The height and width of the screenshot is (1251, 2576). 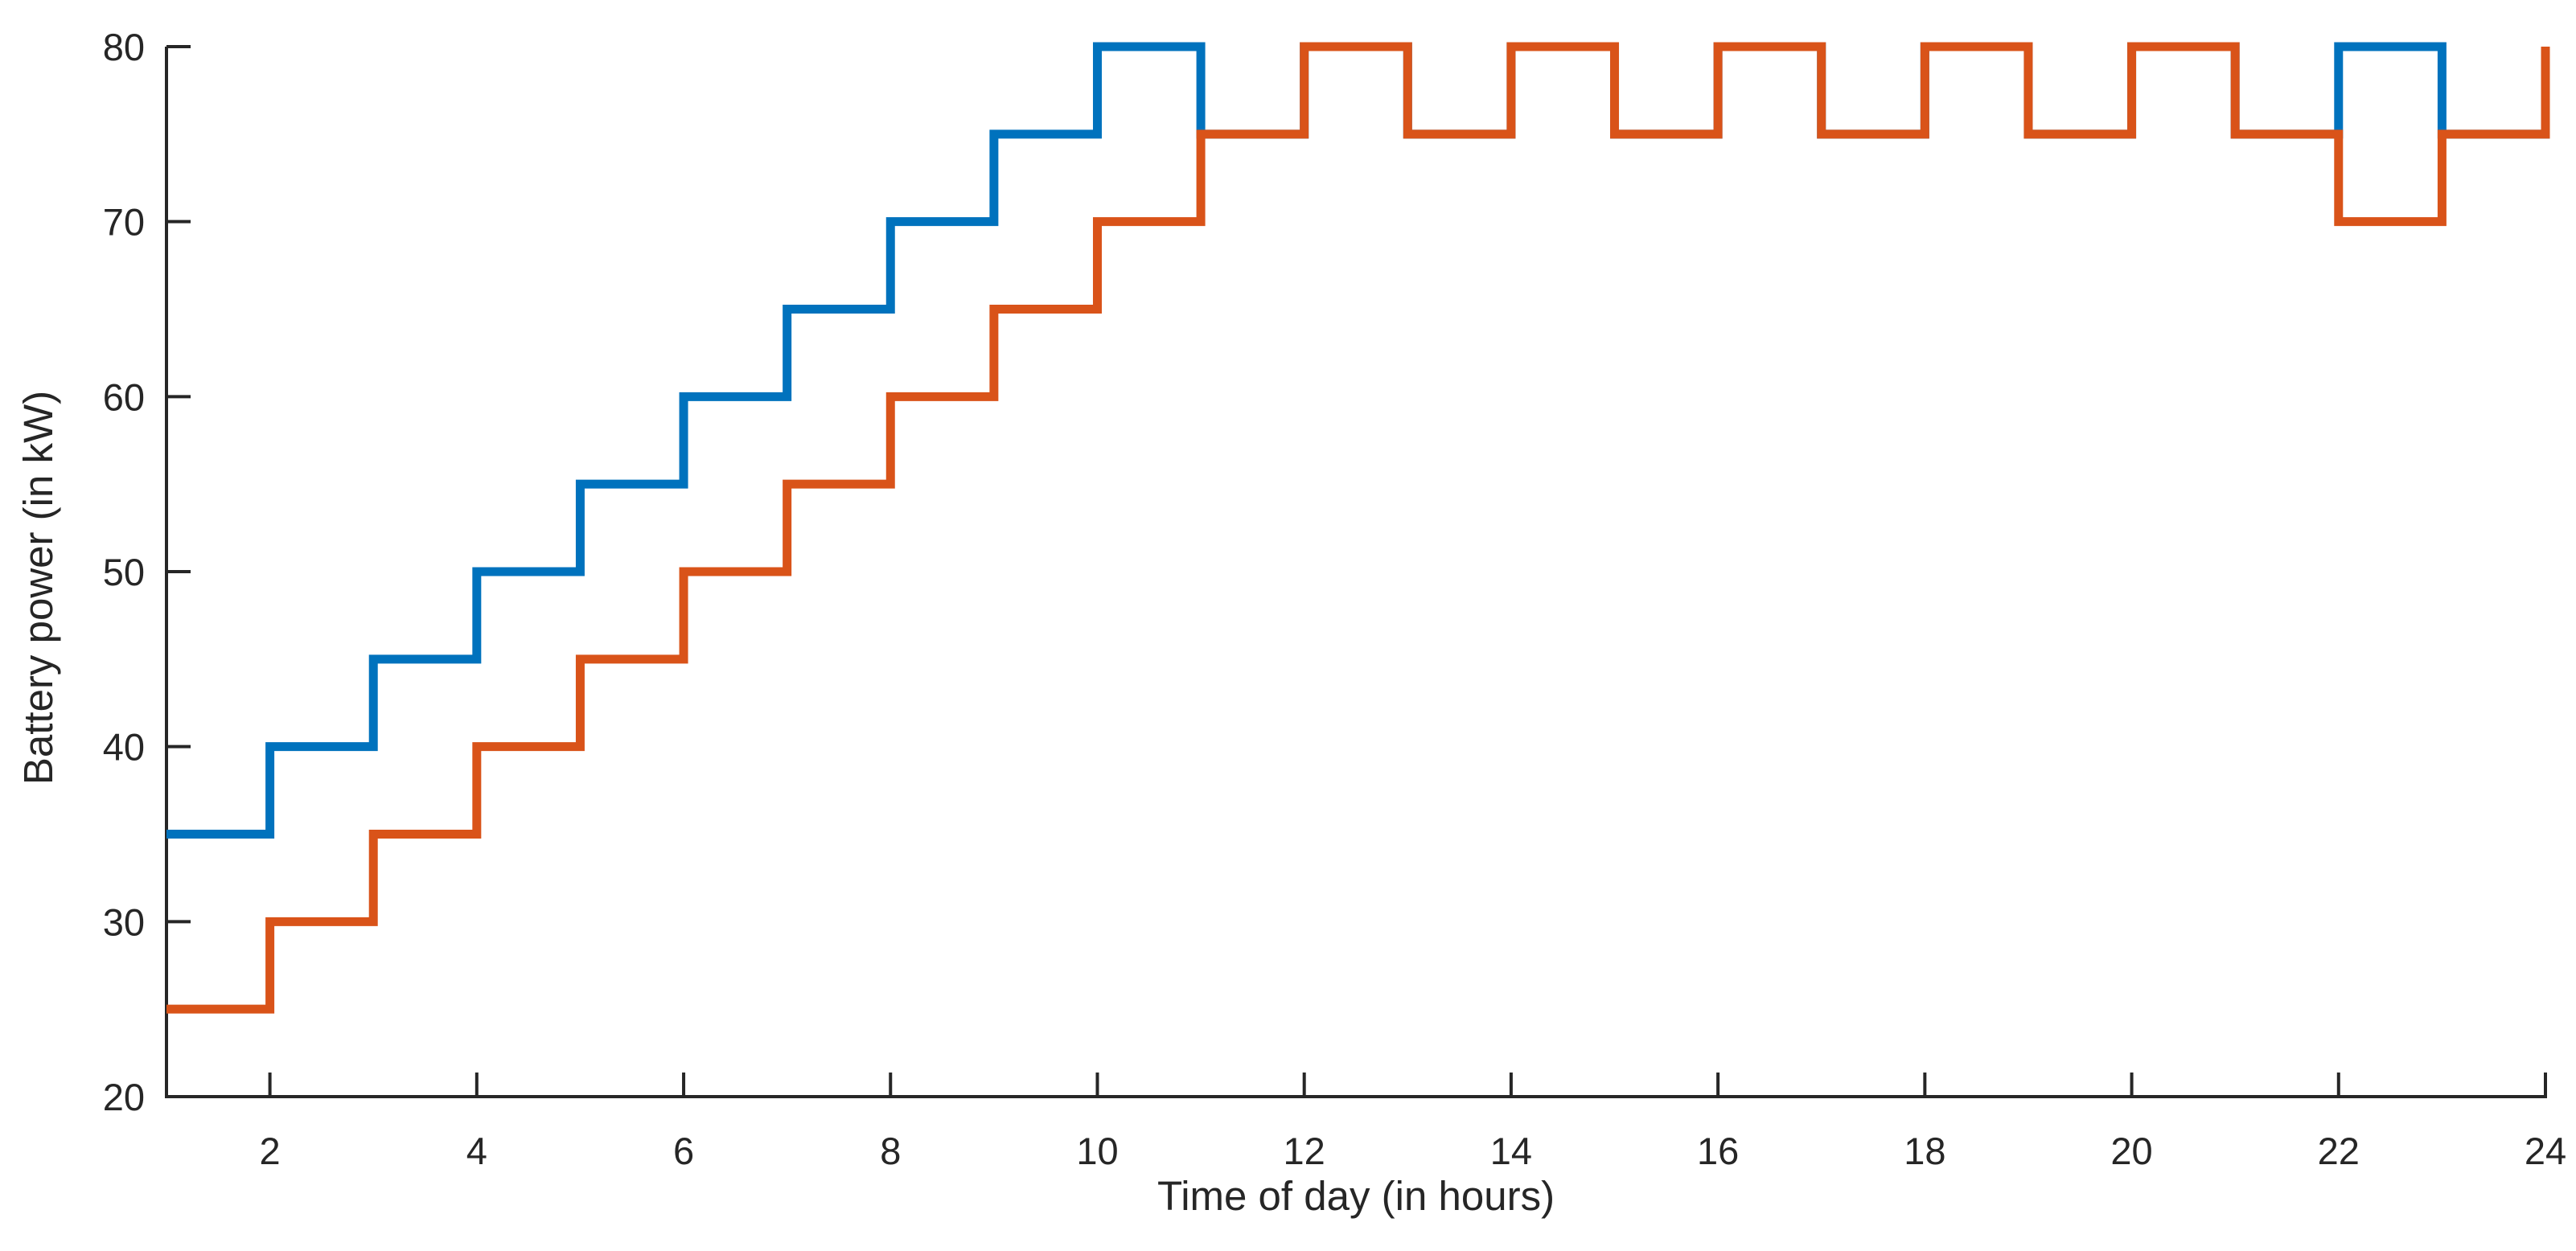 What do you see at coordinates (2545, 1151) in the screenshot?
I see `x-tick-label: 24` at bounding box center [2545, 1151].